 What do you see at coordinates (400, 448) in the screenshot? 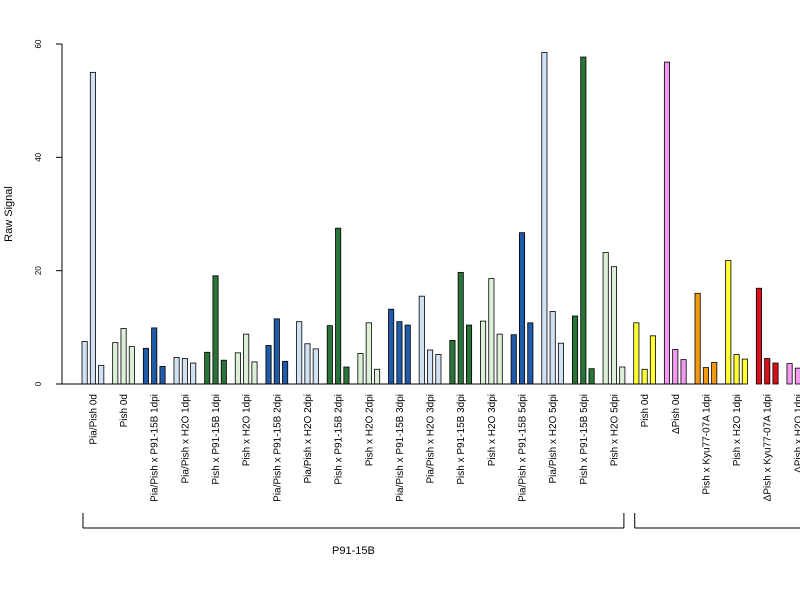
I see `x-tick-label: Pia/Pish x P91-15B 3dpi` at bounding box center [400, 448].